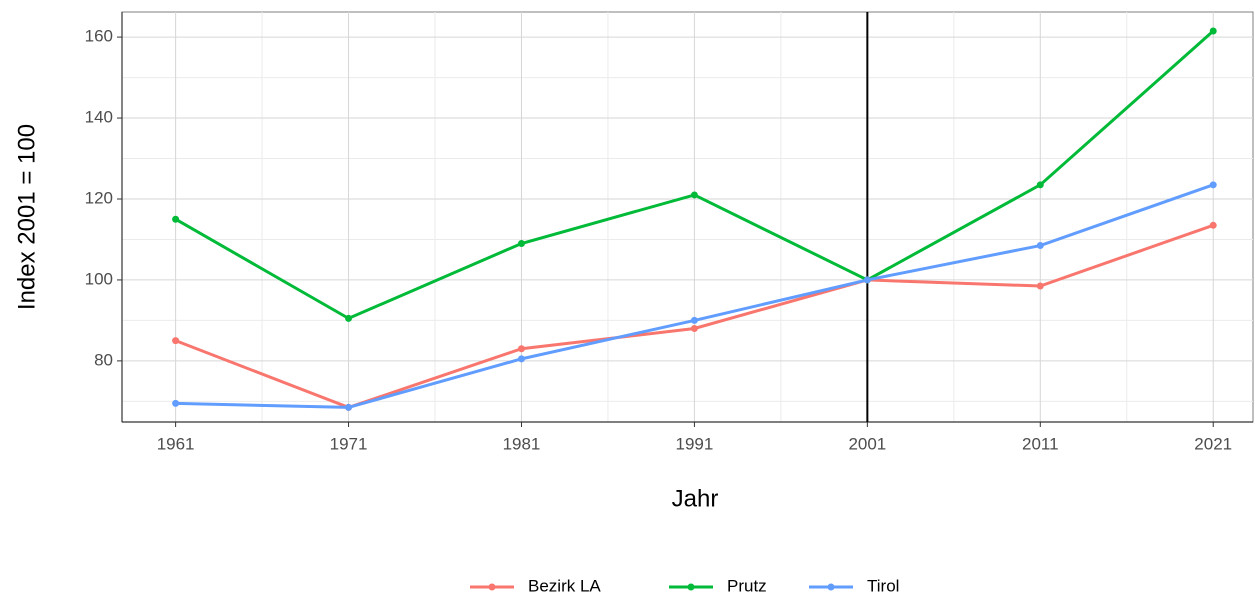 This screenshot has height=596, width=1255. Describe the element at coordinates (103, 359) in the screenshot. I see `y-tick-label: 80` at that location.